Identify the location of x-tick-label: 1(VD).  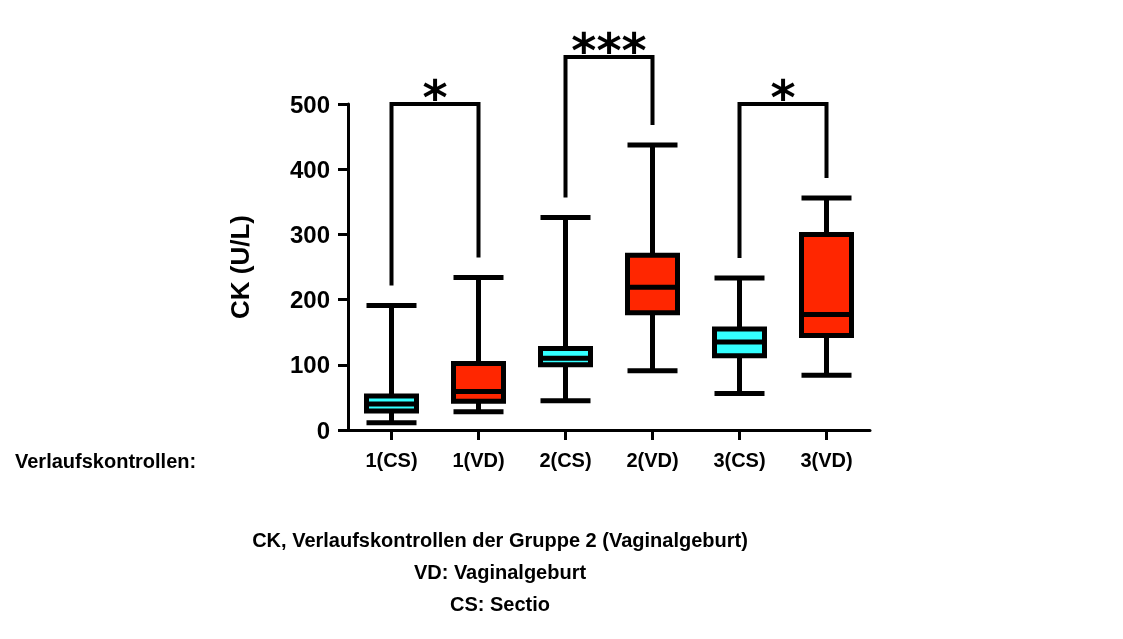
(478, 460).